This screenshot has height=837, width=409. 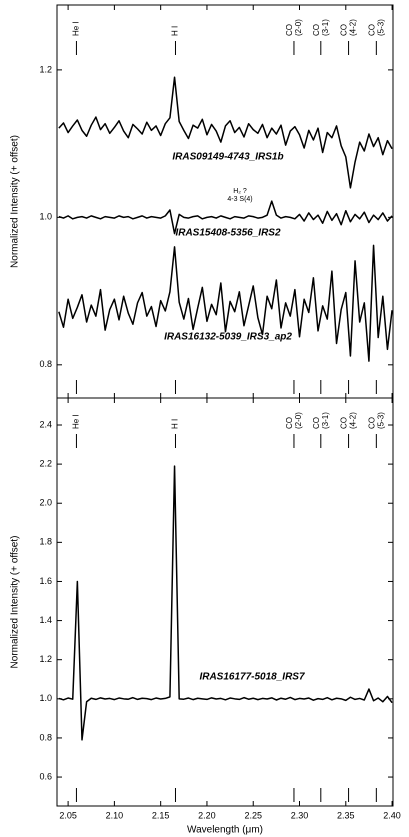 What do you see at coordinates (45, 503) in the screenshot?
I see `y-tick-label: 2.0` at bounding box center [45, 503].